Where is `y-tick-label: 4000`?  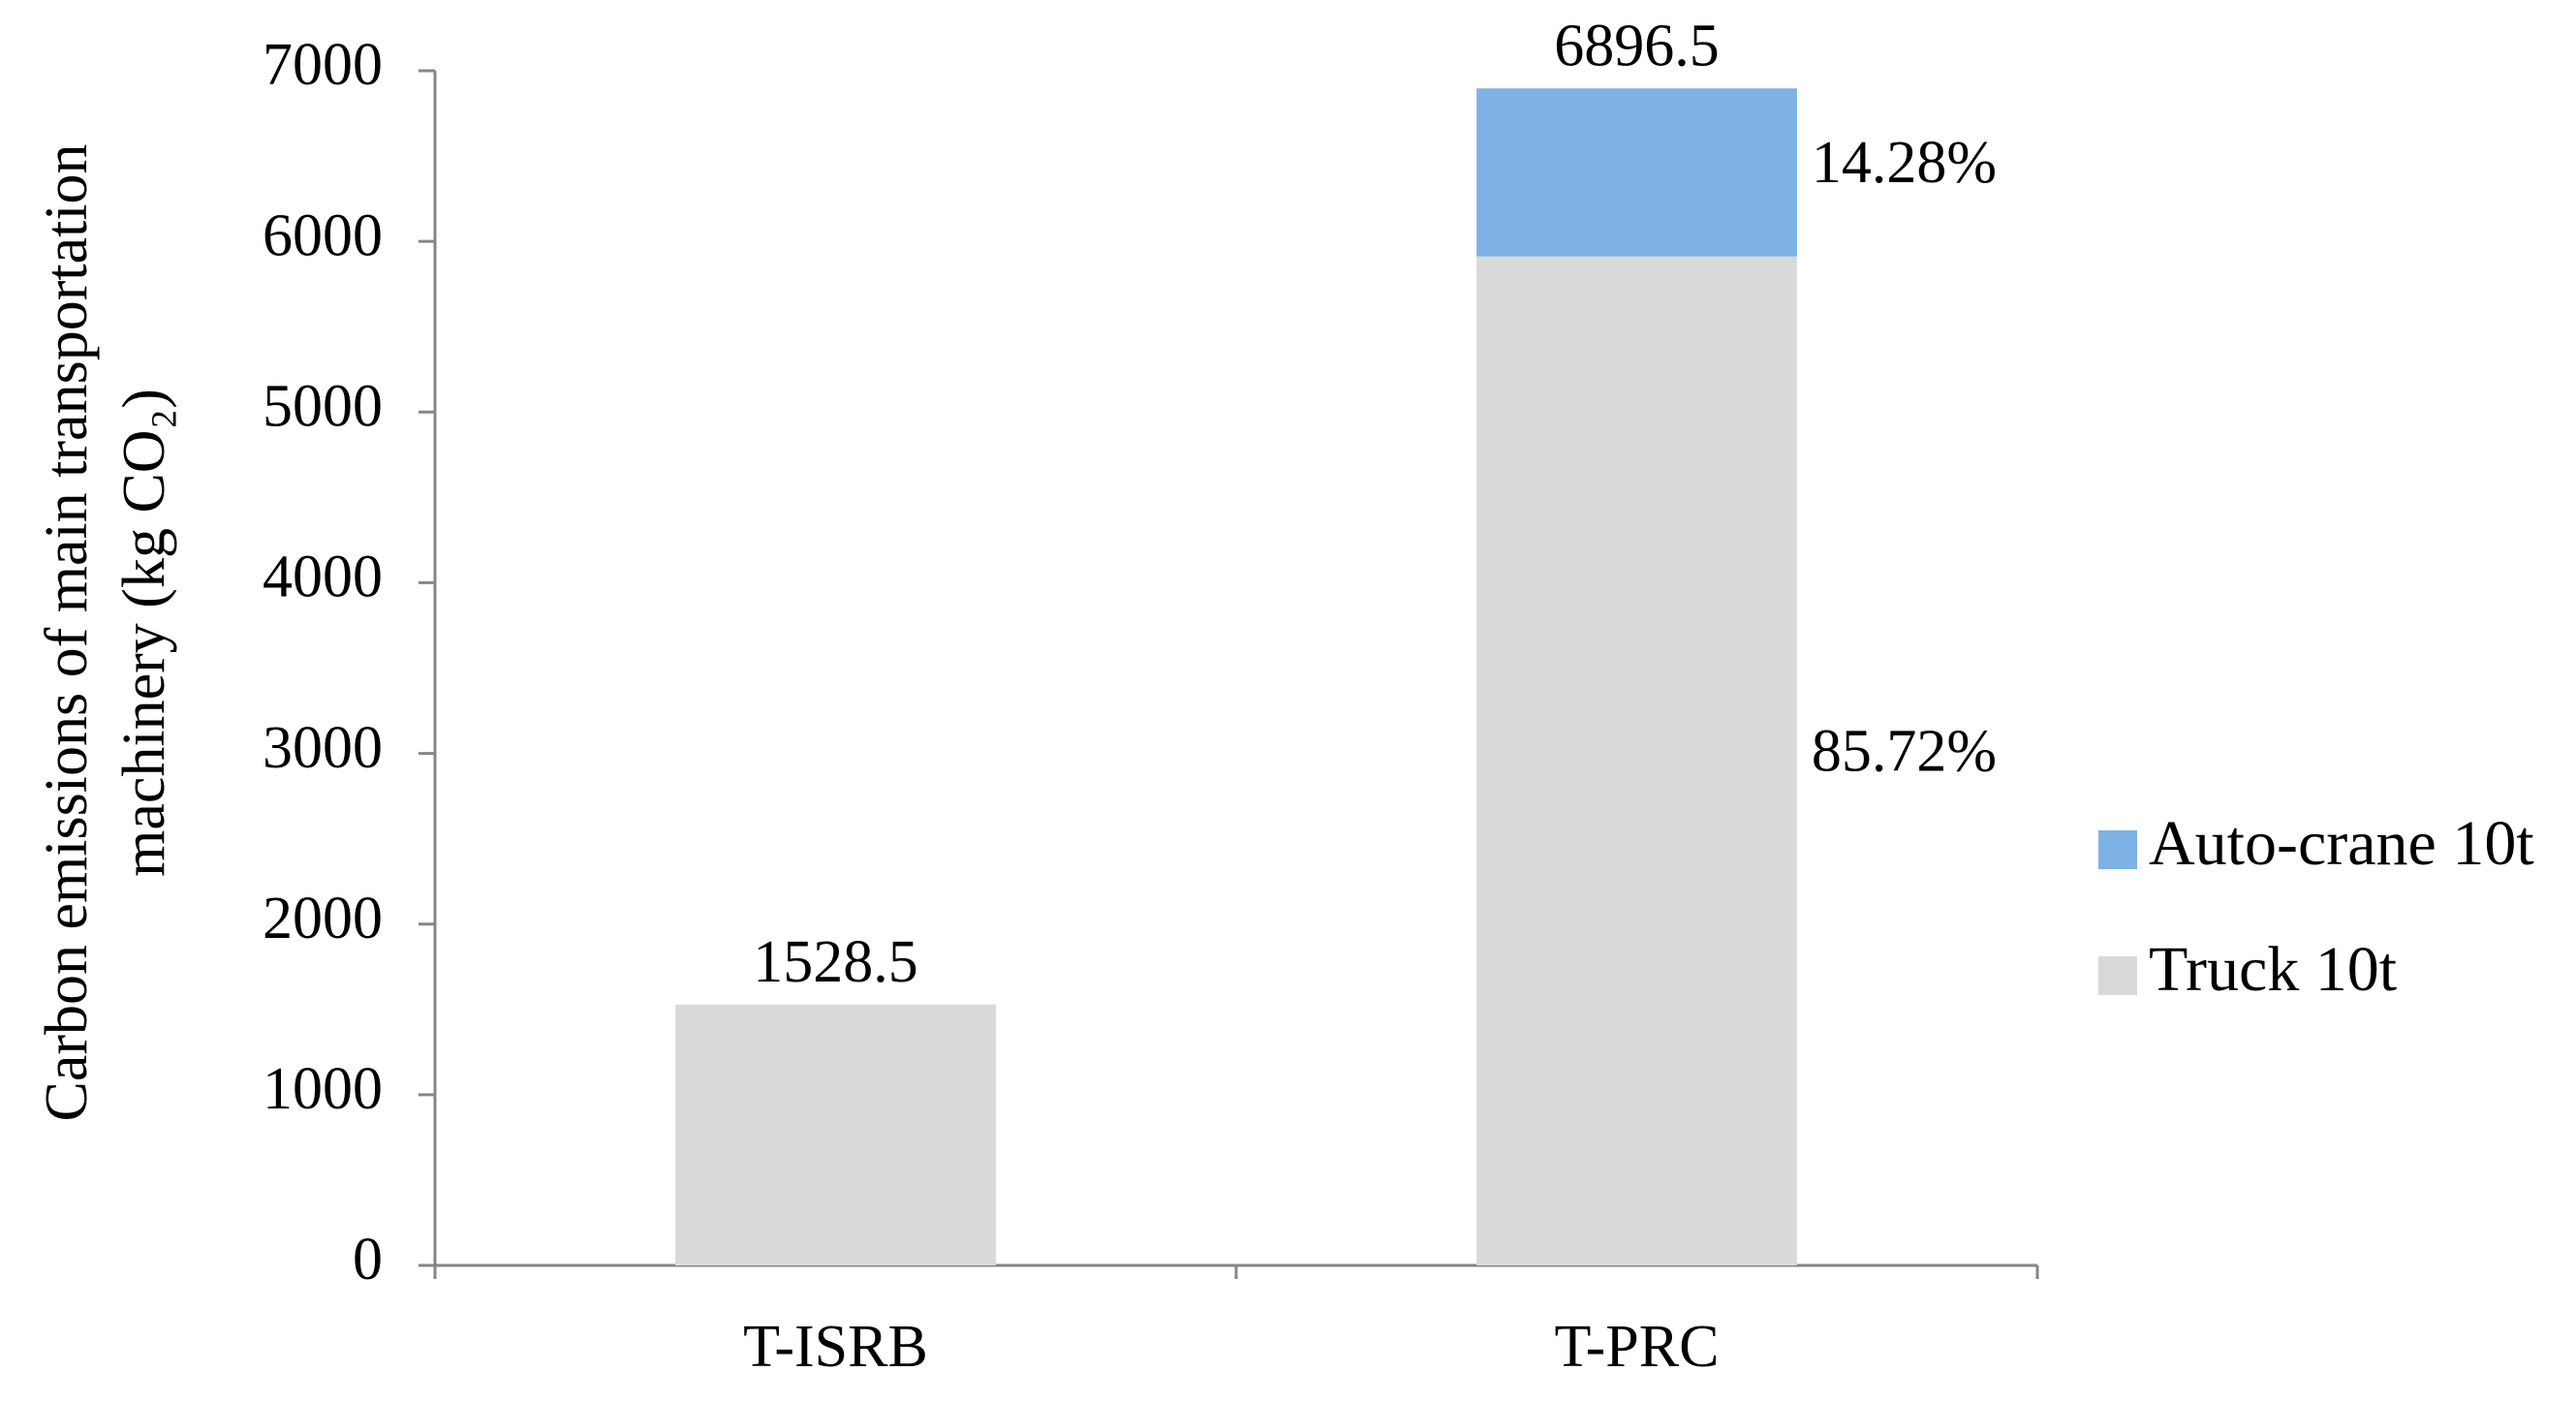
y-tick-label: 4000 is located at coordinates (323, 578).